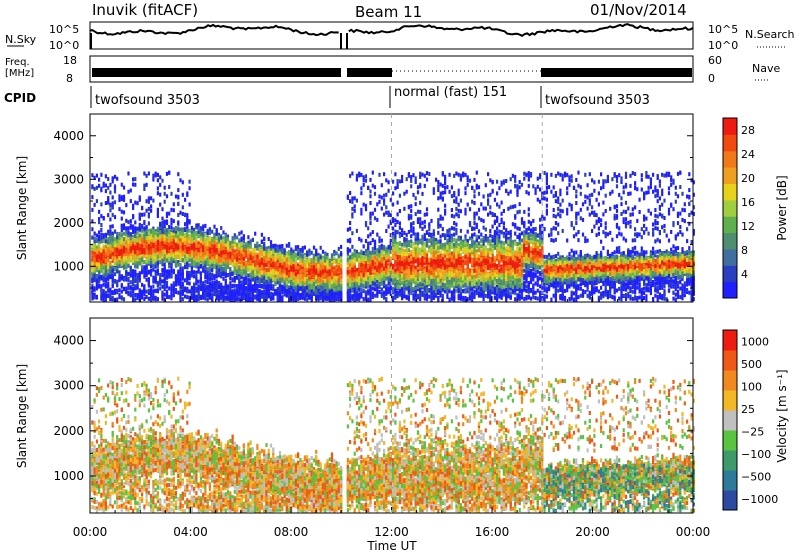 Image resolution: width=800 pixels, height=554 pixels. I want to click on freq-tick-bottom: 8, so click(69, 78).